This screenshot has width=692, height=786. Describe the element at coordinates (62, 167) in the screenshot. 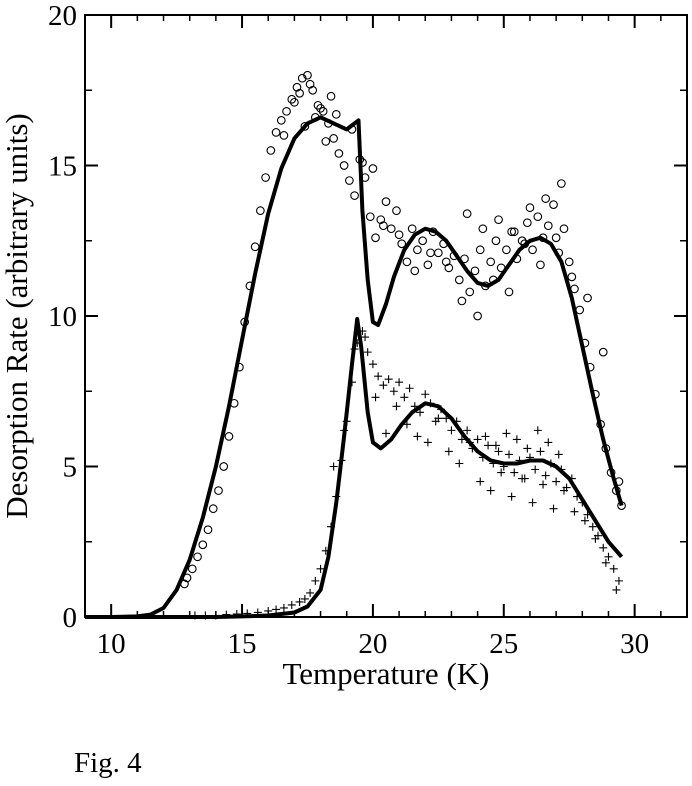

I see `y-tick-label: 15` at that location.